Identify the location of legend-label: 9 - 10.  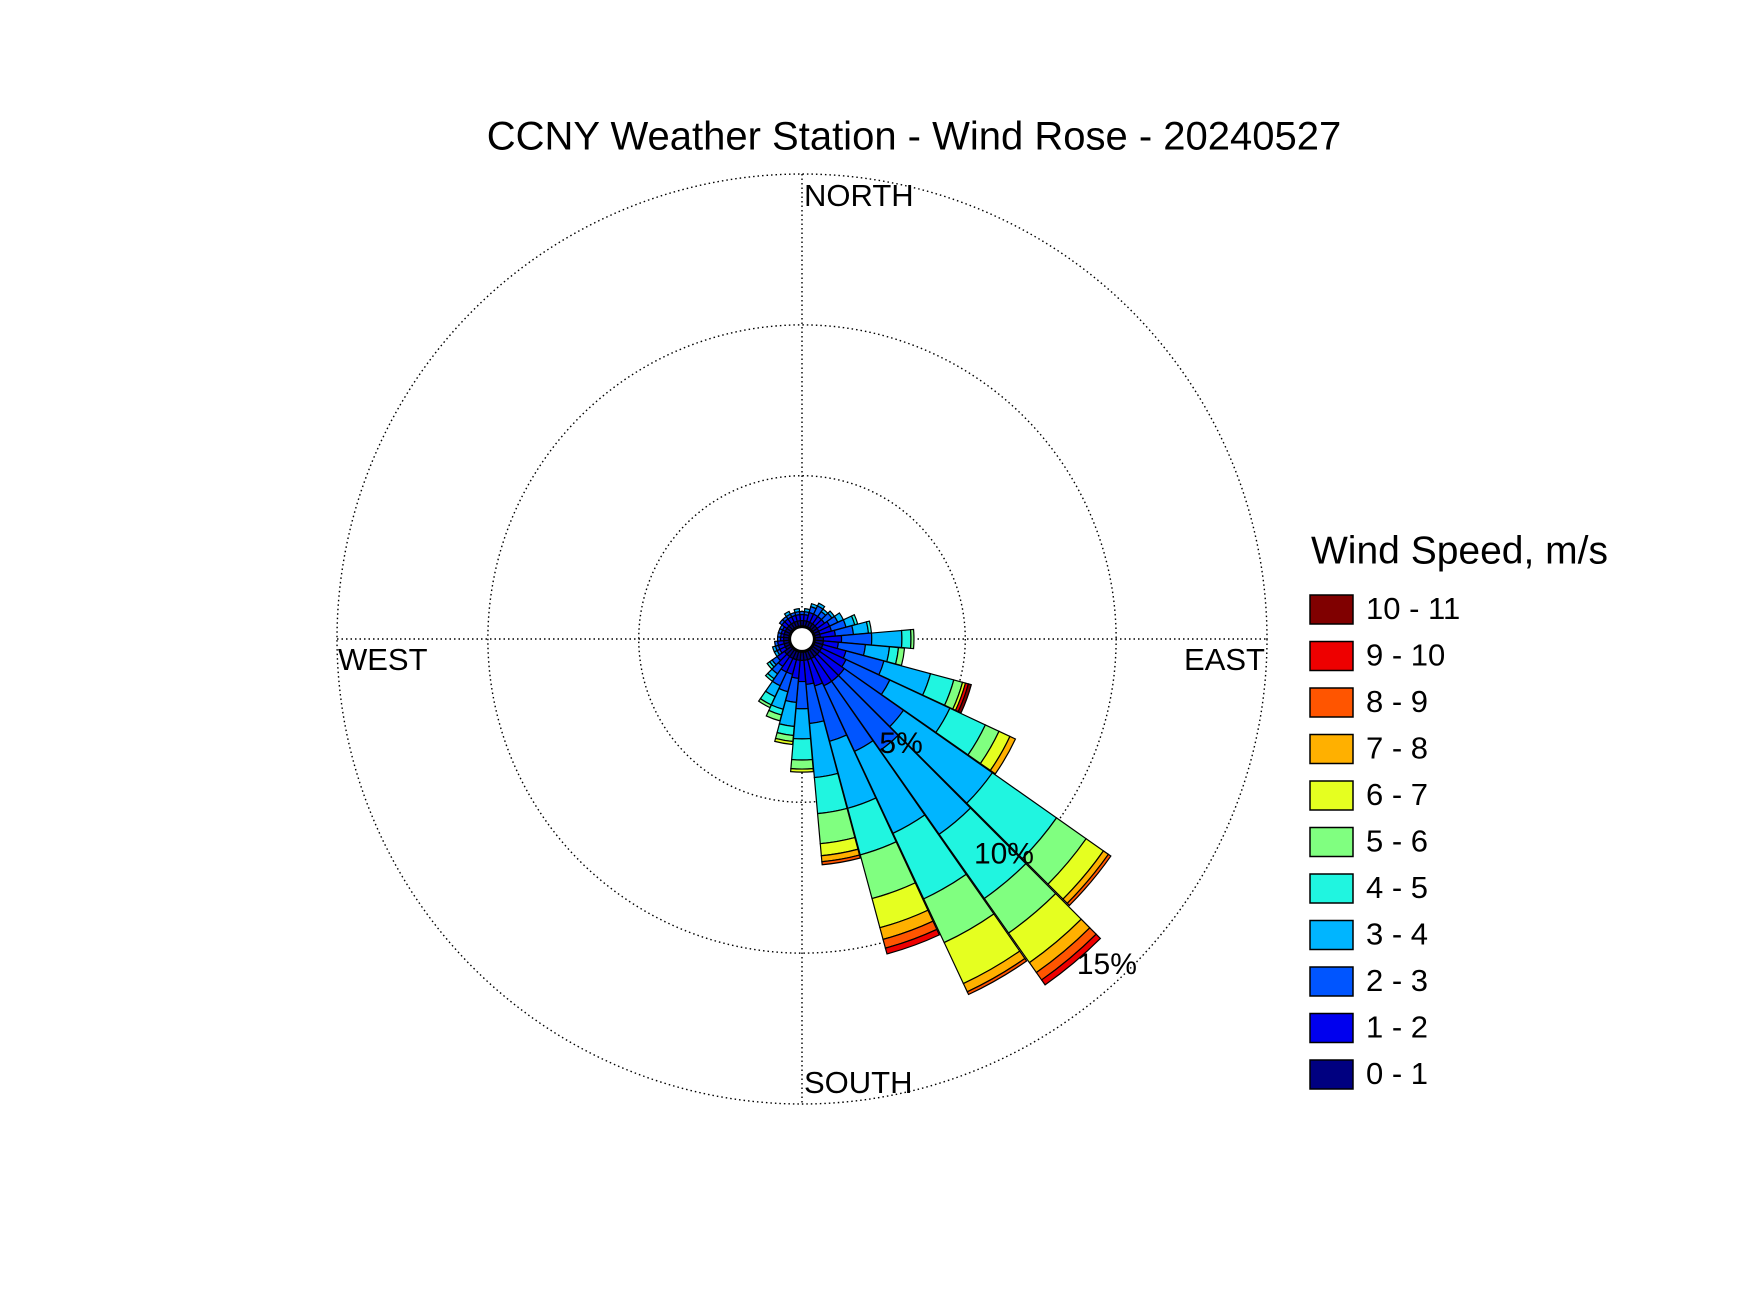
(1405, 655).